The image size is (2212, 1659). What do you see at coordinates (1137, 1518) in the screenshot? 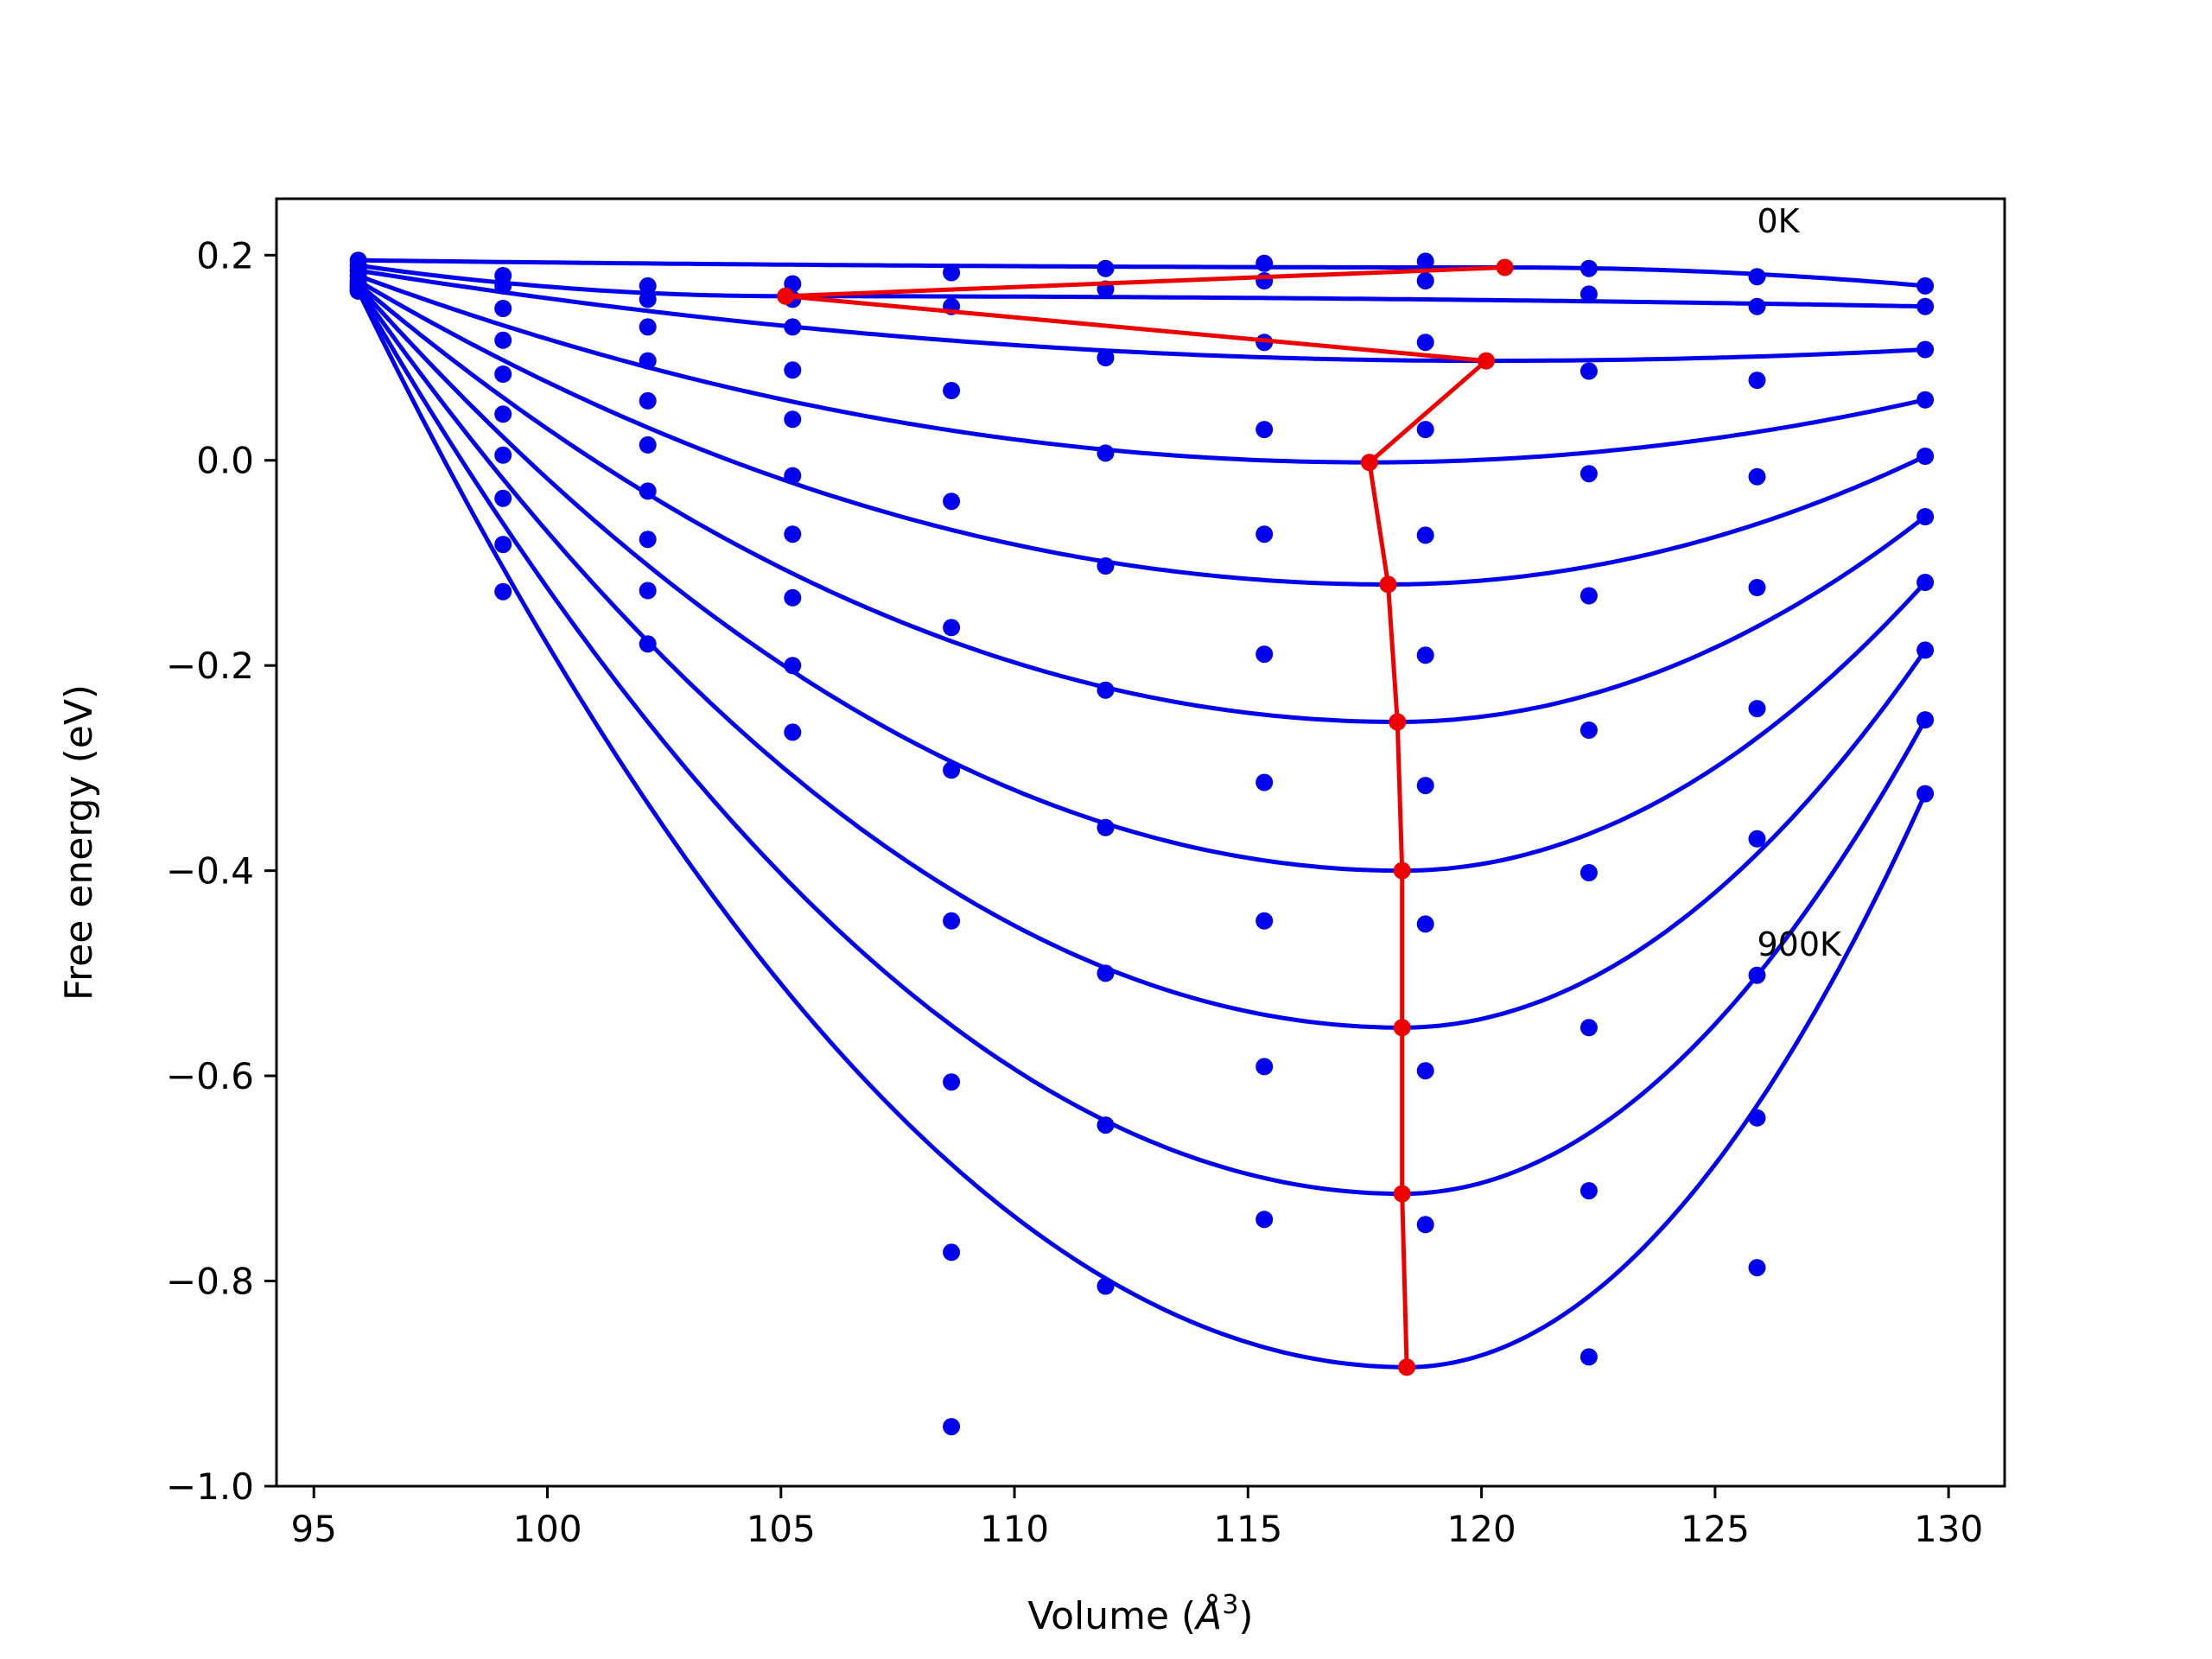
I see `x-axis: 95 100 105 110 115 120 125 130` at bounding box center [1137, 1518].